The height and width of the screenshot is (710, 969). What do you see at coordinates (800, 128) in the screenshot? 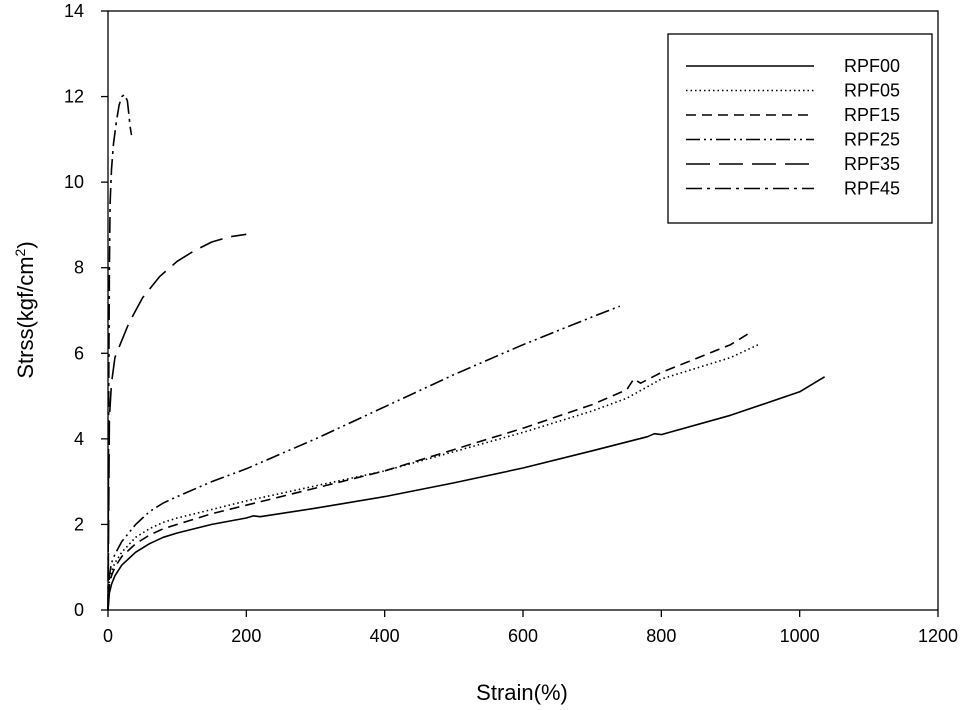
I see `legend: RPF00 RPF05 RPF15 RPF25 RPF35 RPF45` at bounding box center [800, 128].